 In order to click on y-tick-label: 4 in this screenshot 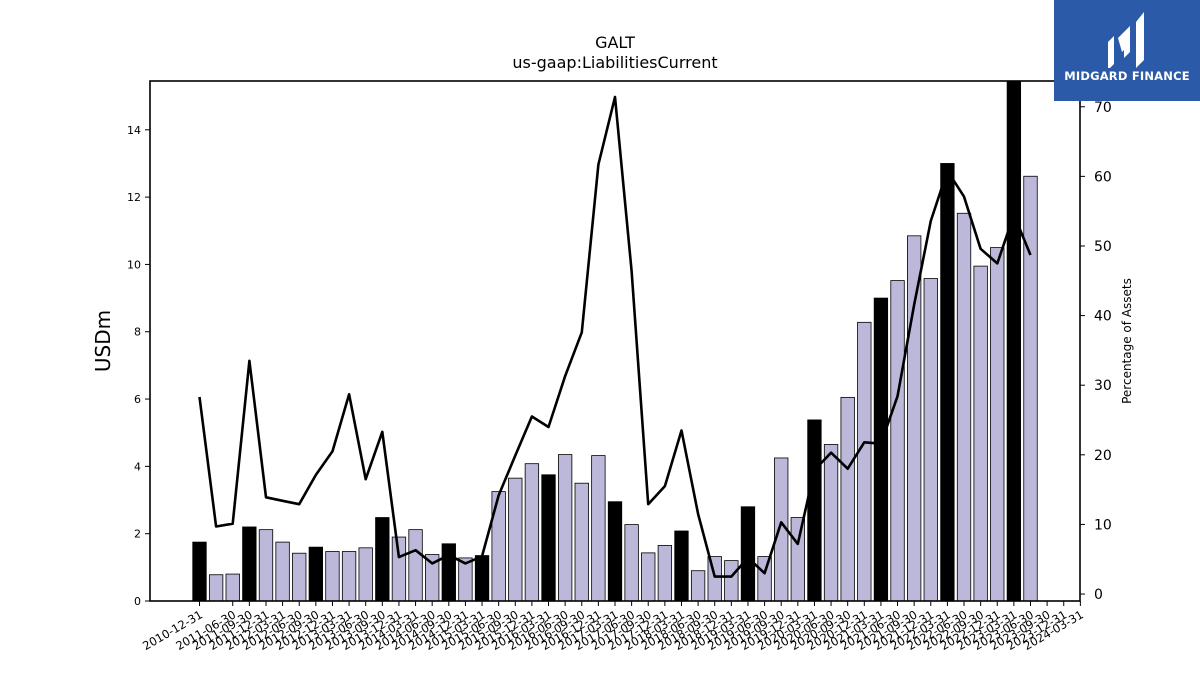, I will do `click(137, 466)`.